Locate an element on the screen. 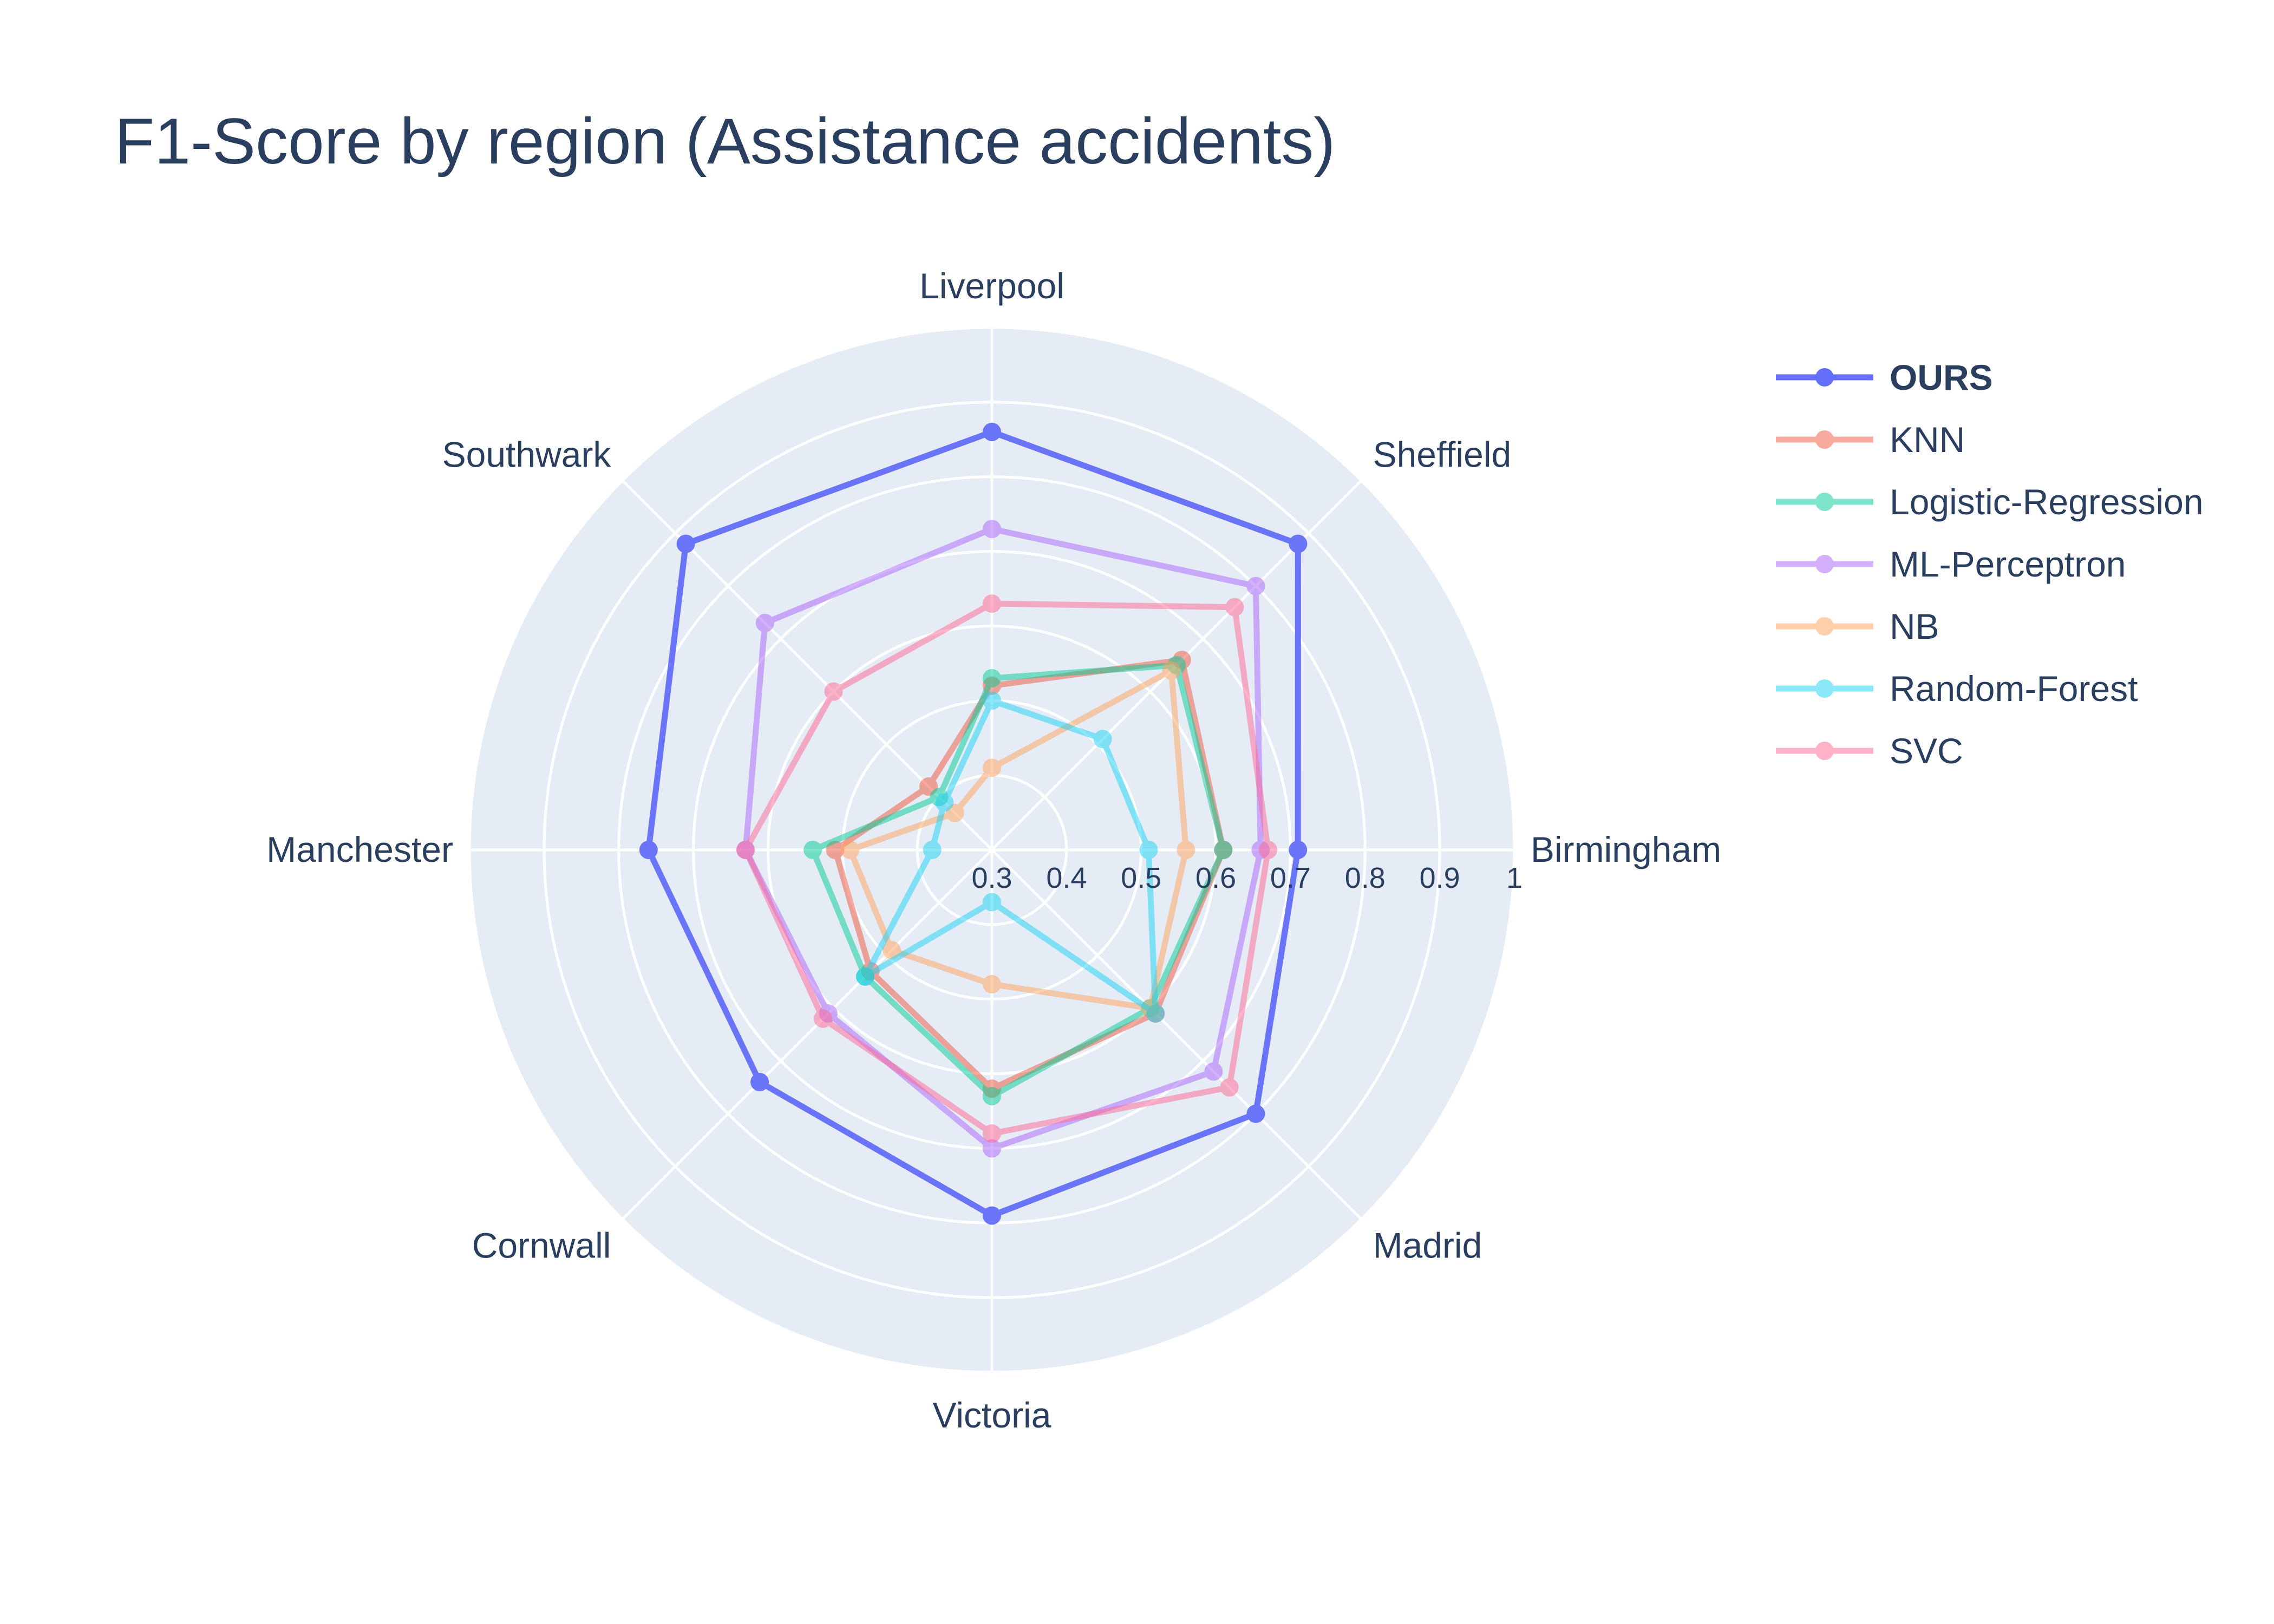  data-point-ours-manchester is located at coordinates (648, 850).